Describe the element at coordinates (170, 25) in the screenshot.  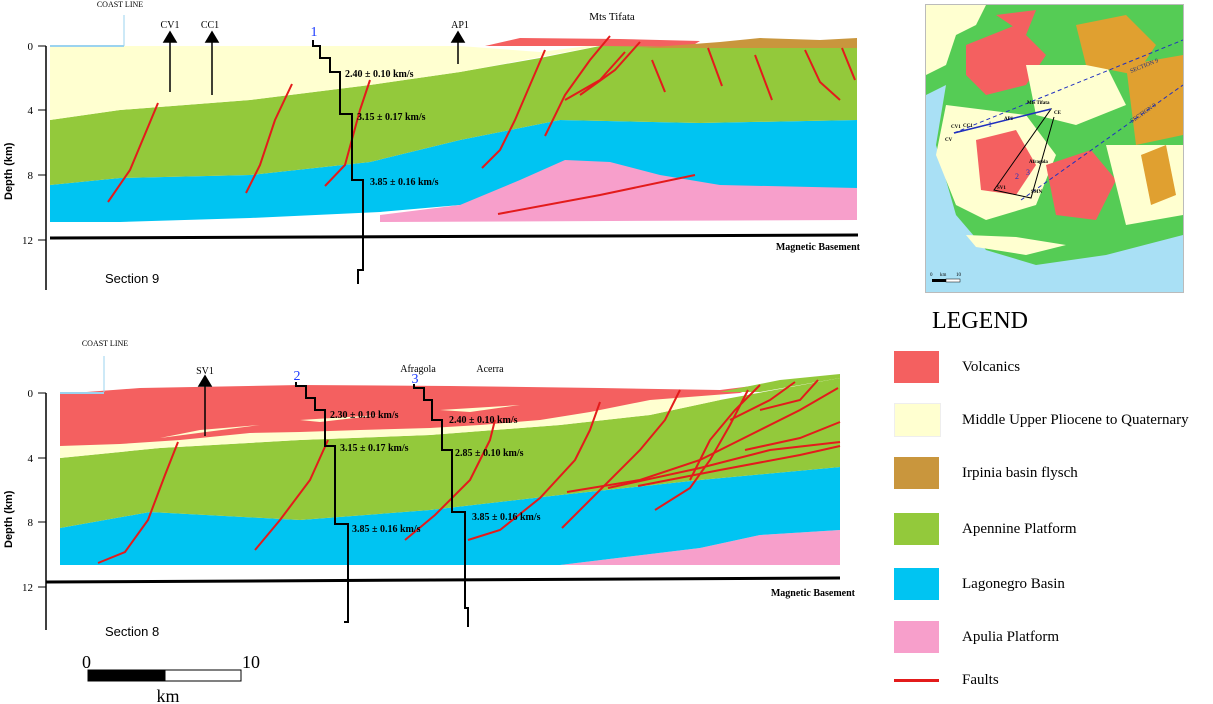
I see `s9-well-cv1: CV1` at that location.